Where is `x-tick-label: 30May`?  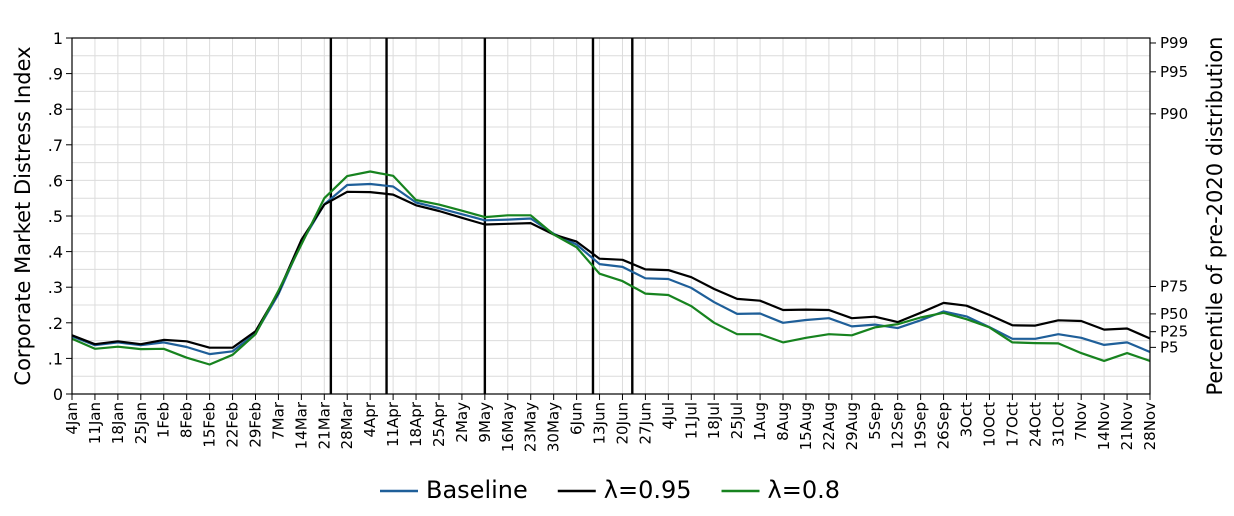 x-tick-label: 30May is located at coordinates (554, 427).